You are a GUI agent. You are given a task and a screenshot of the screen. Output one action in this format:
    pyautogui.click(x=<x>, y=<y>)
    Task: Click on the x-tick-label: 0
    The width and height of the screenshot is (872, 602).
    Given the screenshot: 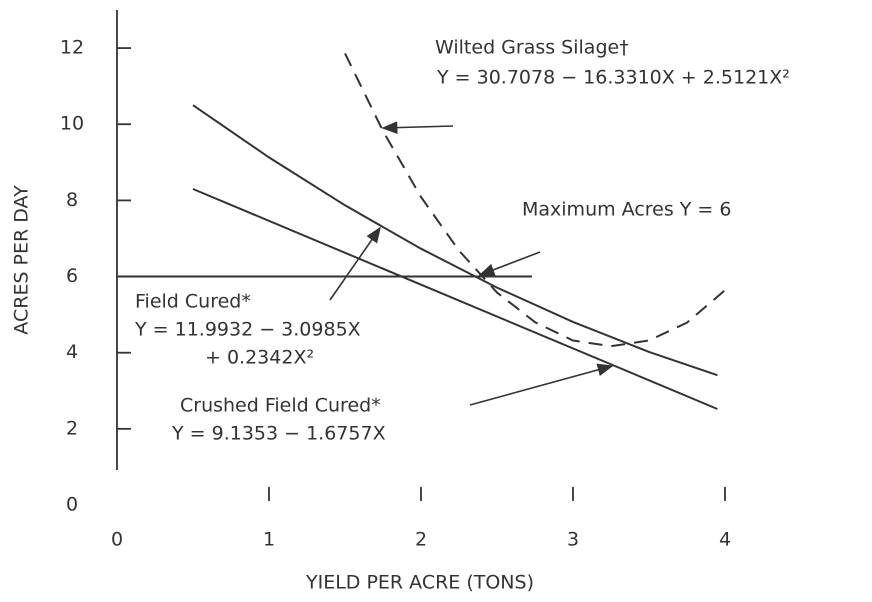 What is the action you would take?
    pyautogui.click(x=117, y=540)
    